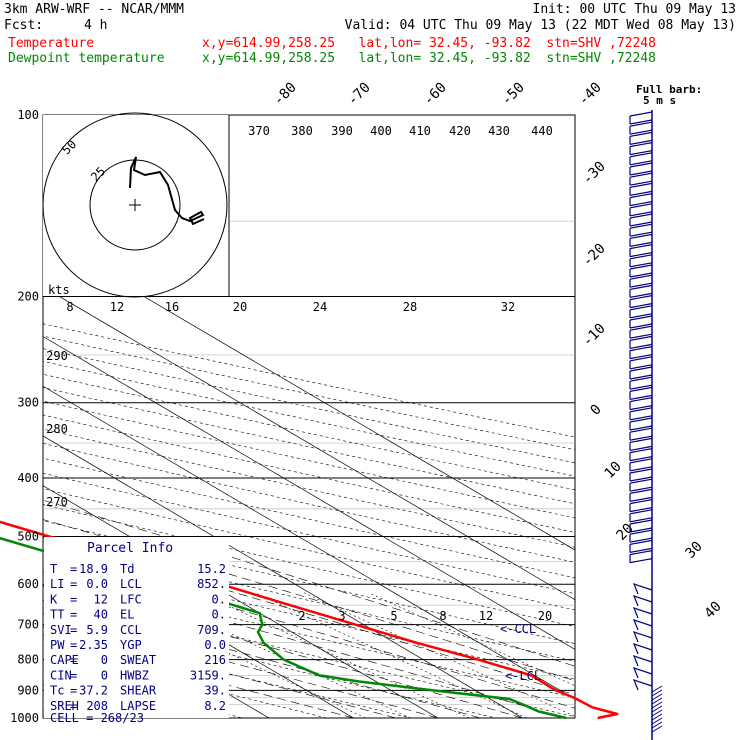 This screenshot has height=740, width=740. Describe the element at coordinates (302, 131) in the screenshot. I see `theta-label: 380` at that location.